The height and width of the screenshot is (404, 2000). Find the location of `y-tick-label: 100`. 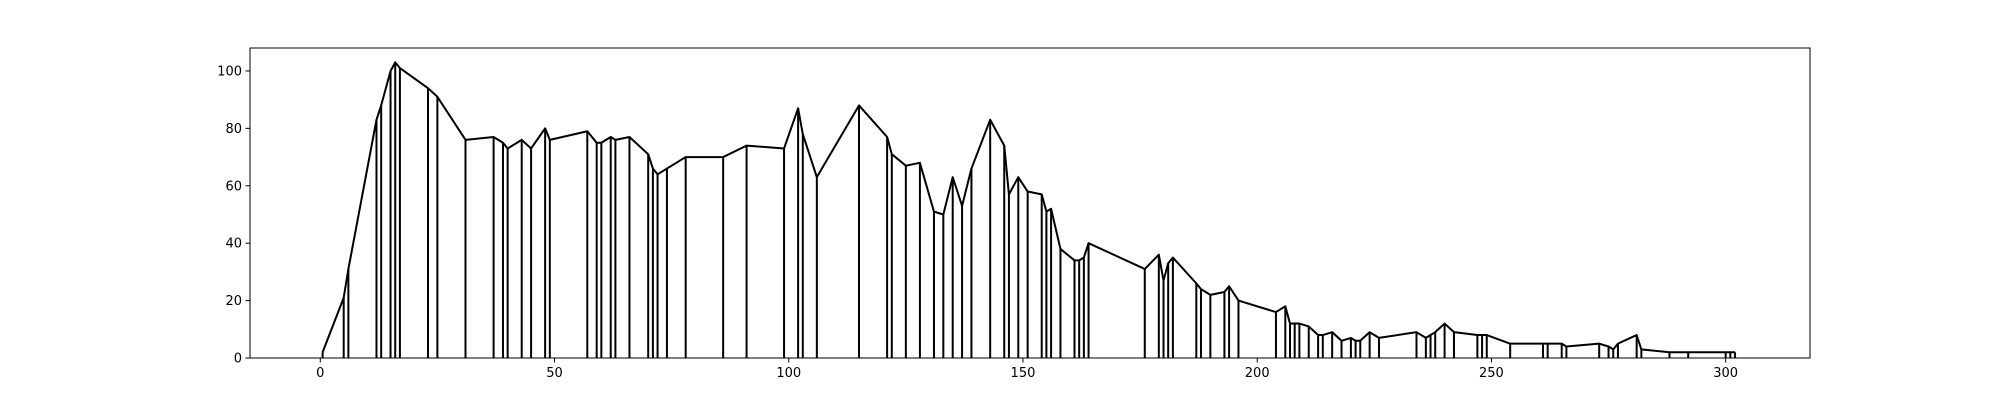

y-tick-label: 100 is located at coordinates (229, 71).